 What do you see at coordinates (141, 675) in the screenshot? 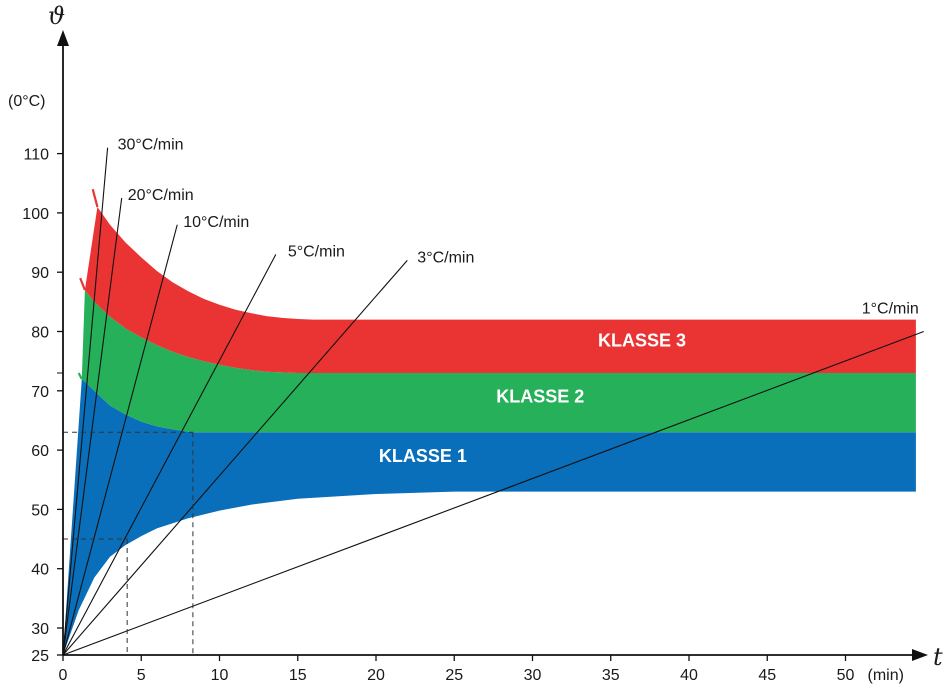
I see `x-tick-label-5: 5` at bounding box center [141, 675].